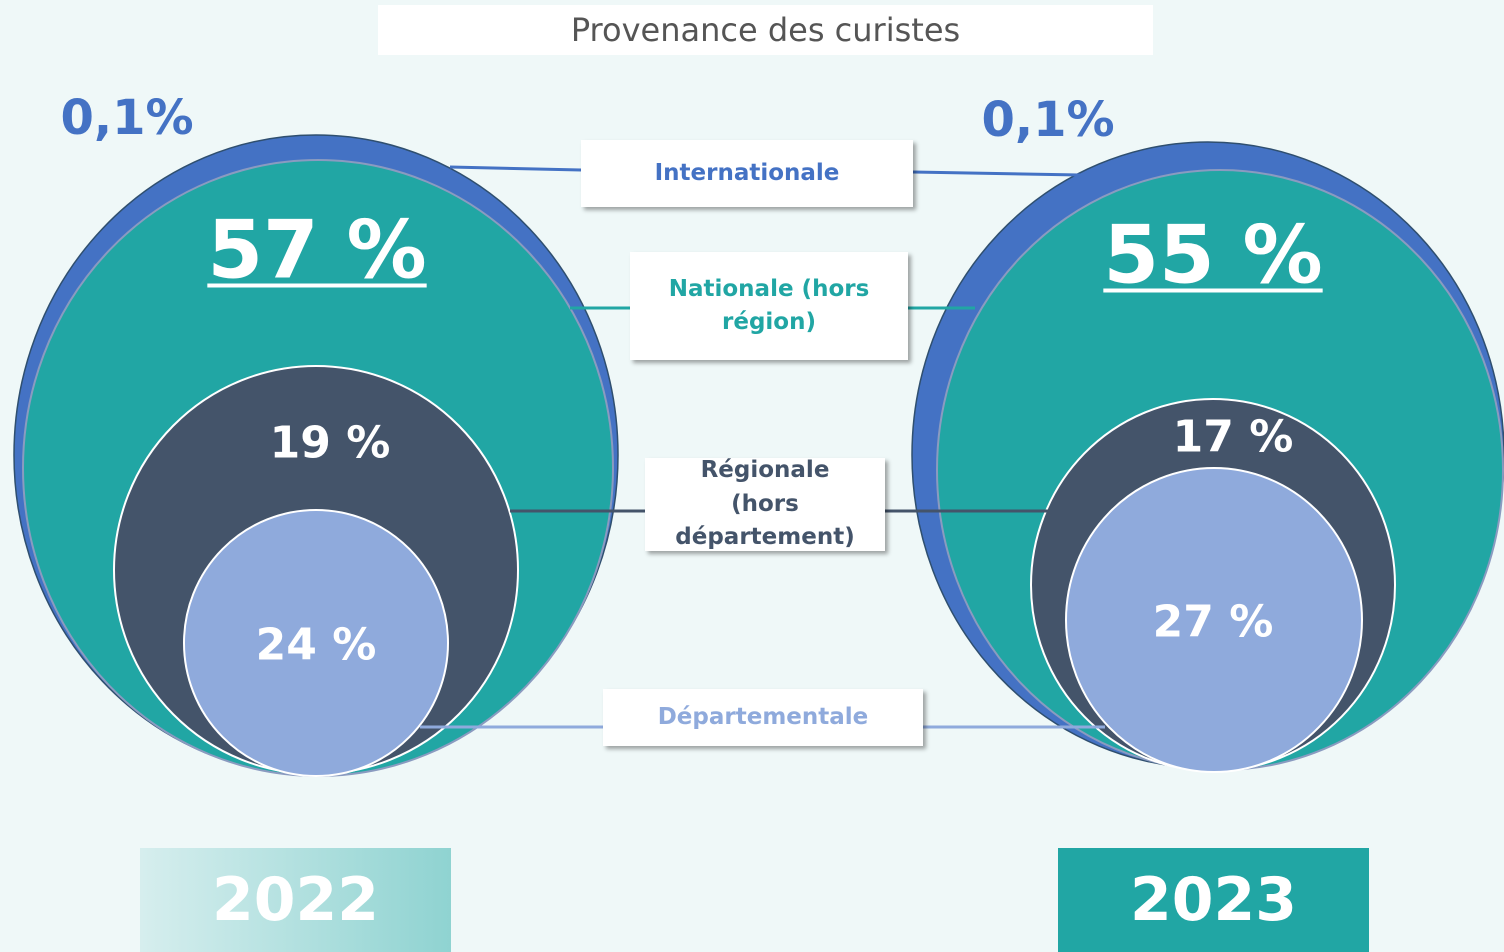 This screenshot has width=1504, height=952. What do you see at coordinates (295, 900) in the screenshot?
I see `year-label: 2022` at bounding box center [295, 900].